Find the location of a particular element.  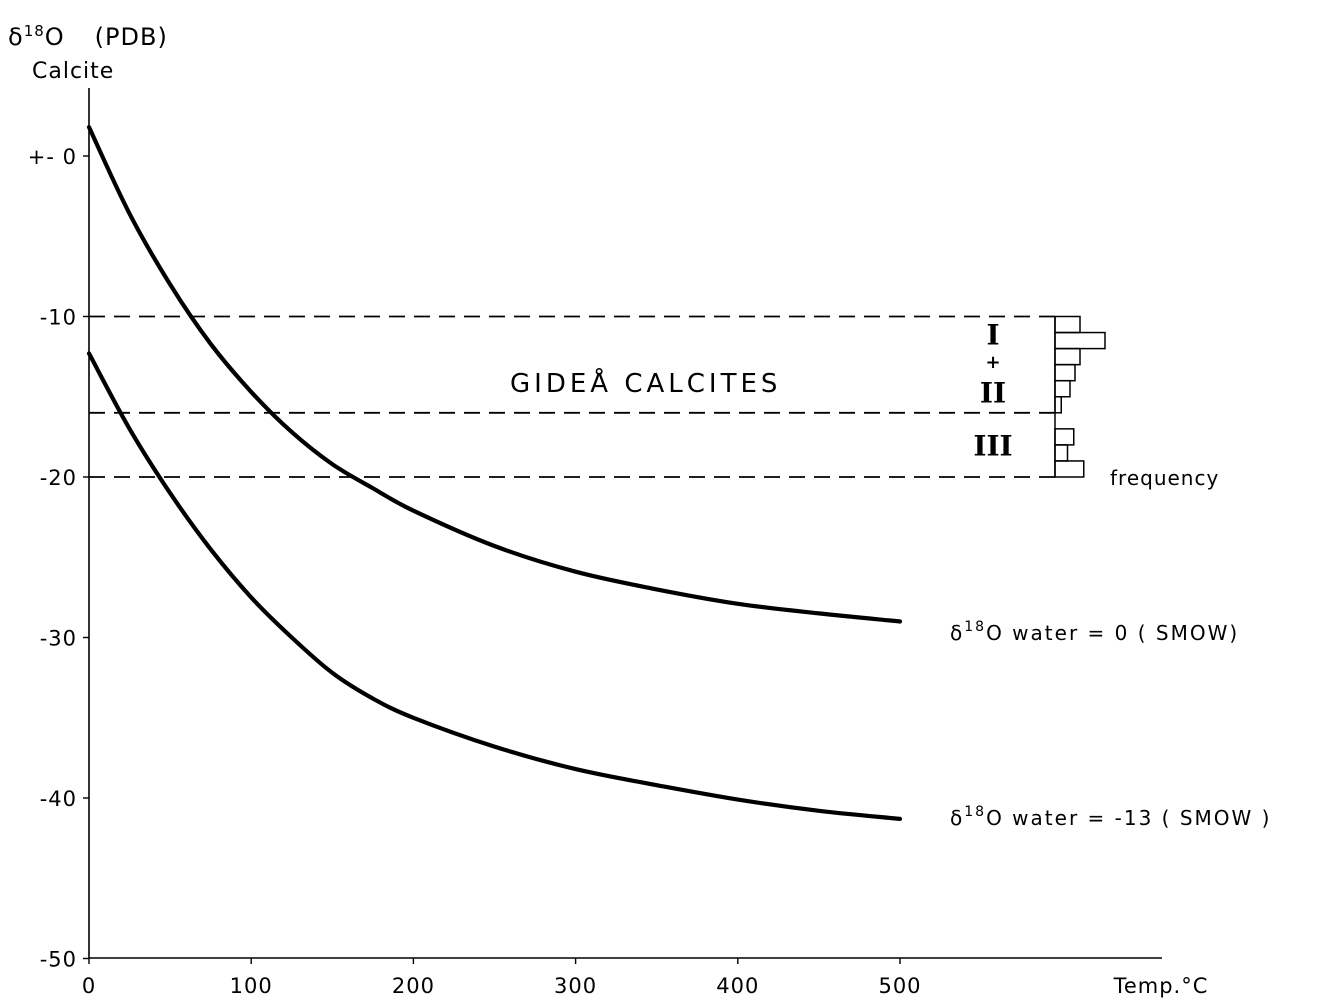

x-tick-label: 0 is located at coordinates (89, 986).